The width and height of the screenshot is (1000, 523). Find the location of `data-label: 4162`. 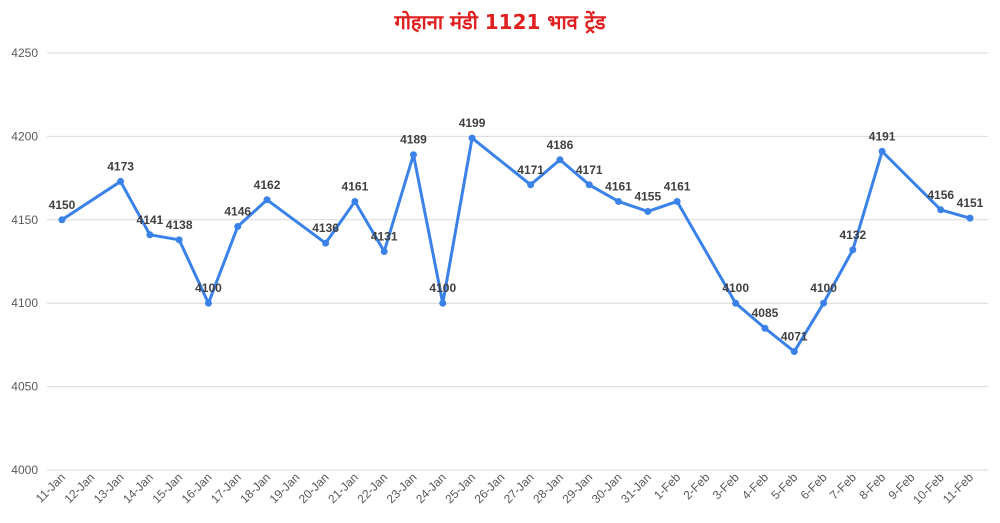

data-label: 4162 is located at coordinates (267, 185).